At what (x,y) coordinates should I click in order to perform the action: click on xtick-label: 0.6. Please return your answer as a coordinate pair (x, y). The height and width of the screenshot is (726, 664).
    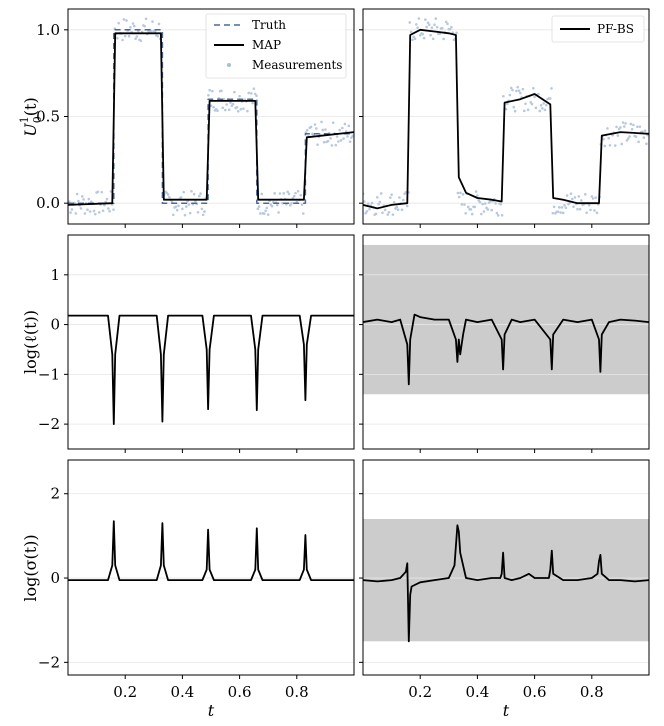
    Looking at the image, I should click on (535, 692).